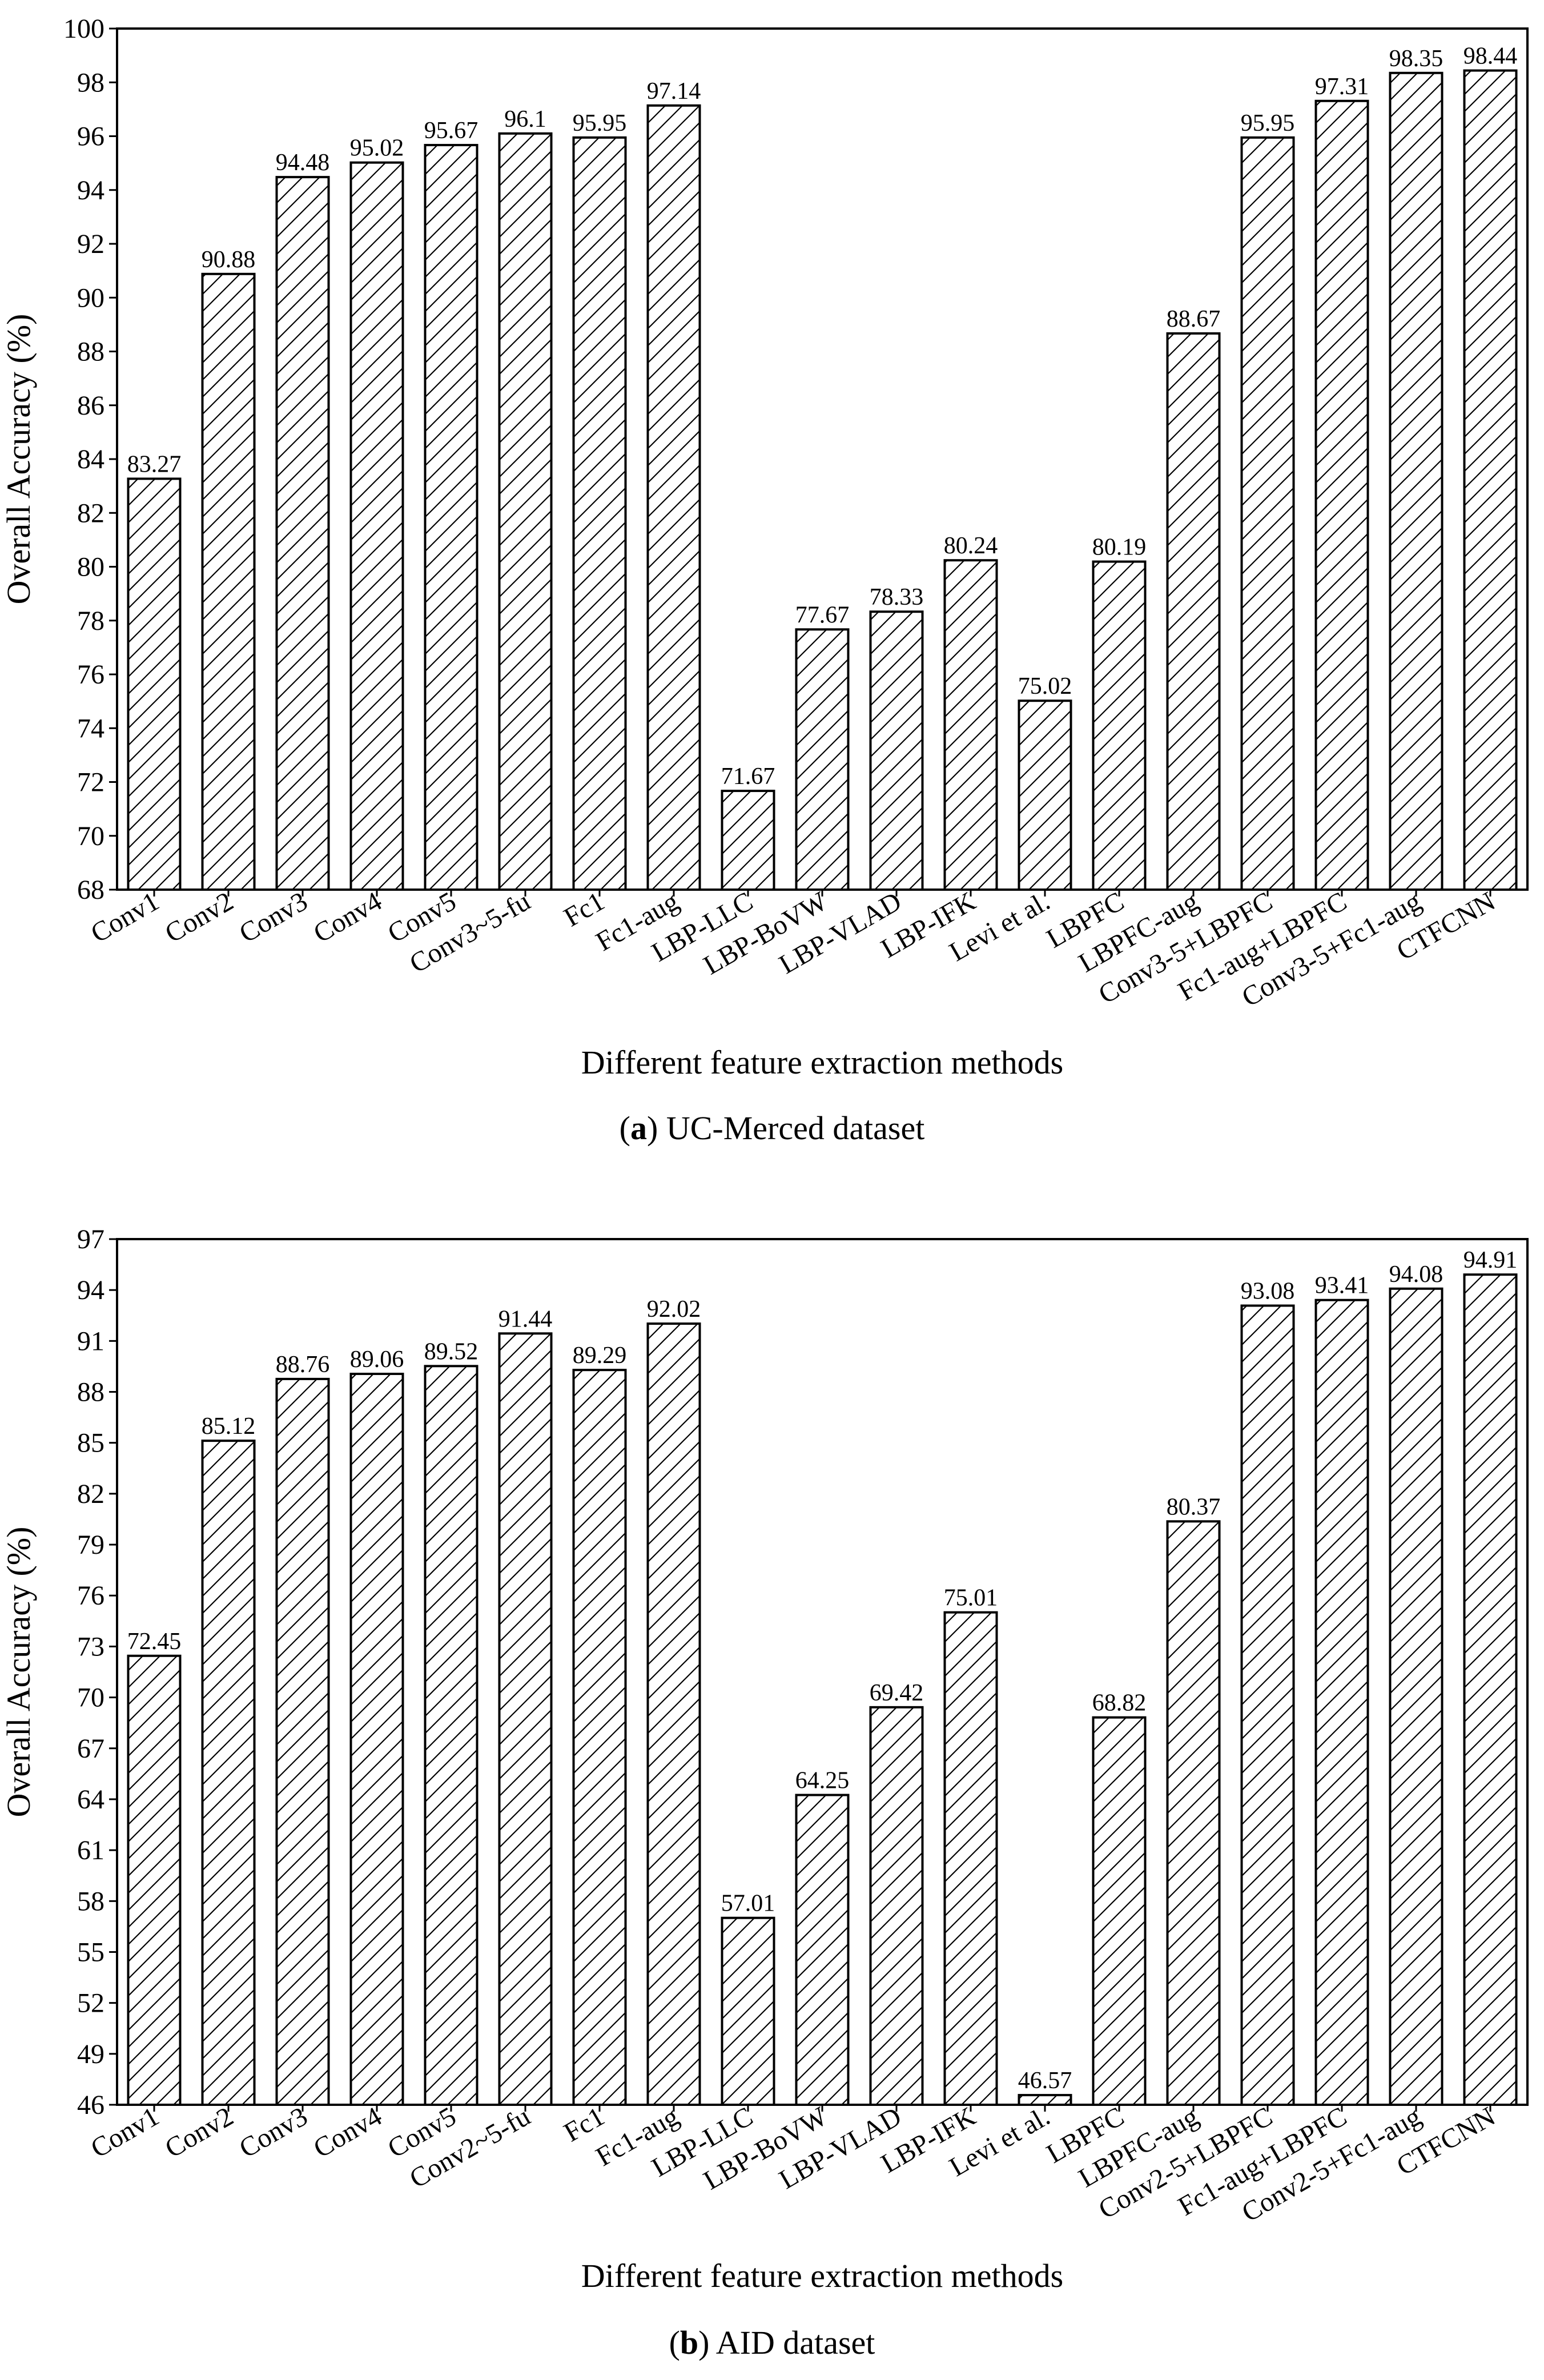 This screenshot has width=1544, height=2380. What do you see at coordinates (91, 244) in the screenshot?
I see `y-tick-label: 92` at bounding box center [91, 244].